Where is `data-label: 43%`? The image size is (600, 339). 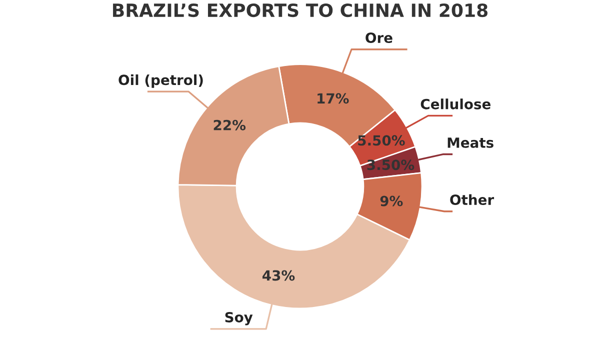
data-label: 43% is located at coordinates (278, 275).